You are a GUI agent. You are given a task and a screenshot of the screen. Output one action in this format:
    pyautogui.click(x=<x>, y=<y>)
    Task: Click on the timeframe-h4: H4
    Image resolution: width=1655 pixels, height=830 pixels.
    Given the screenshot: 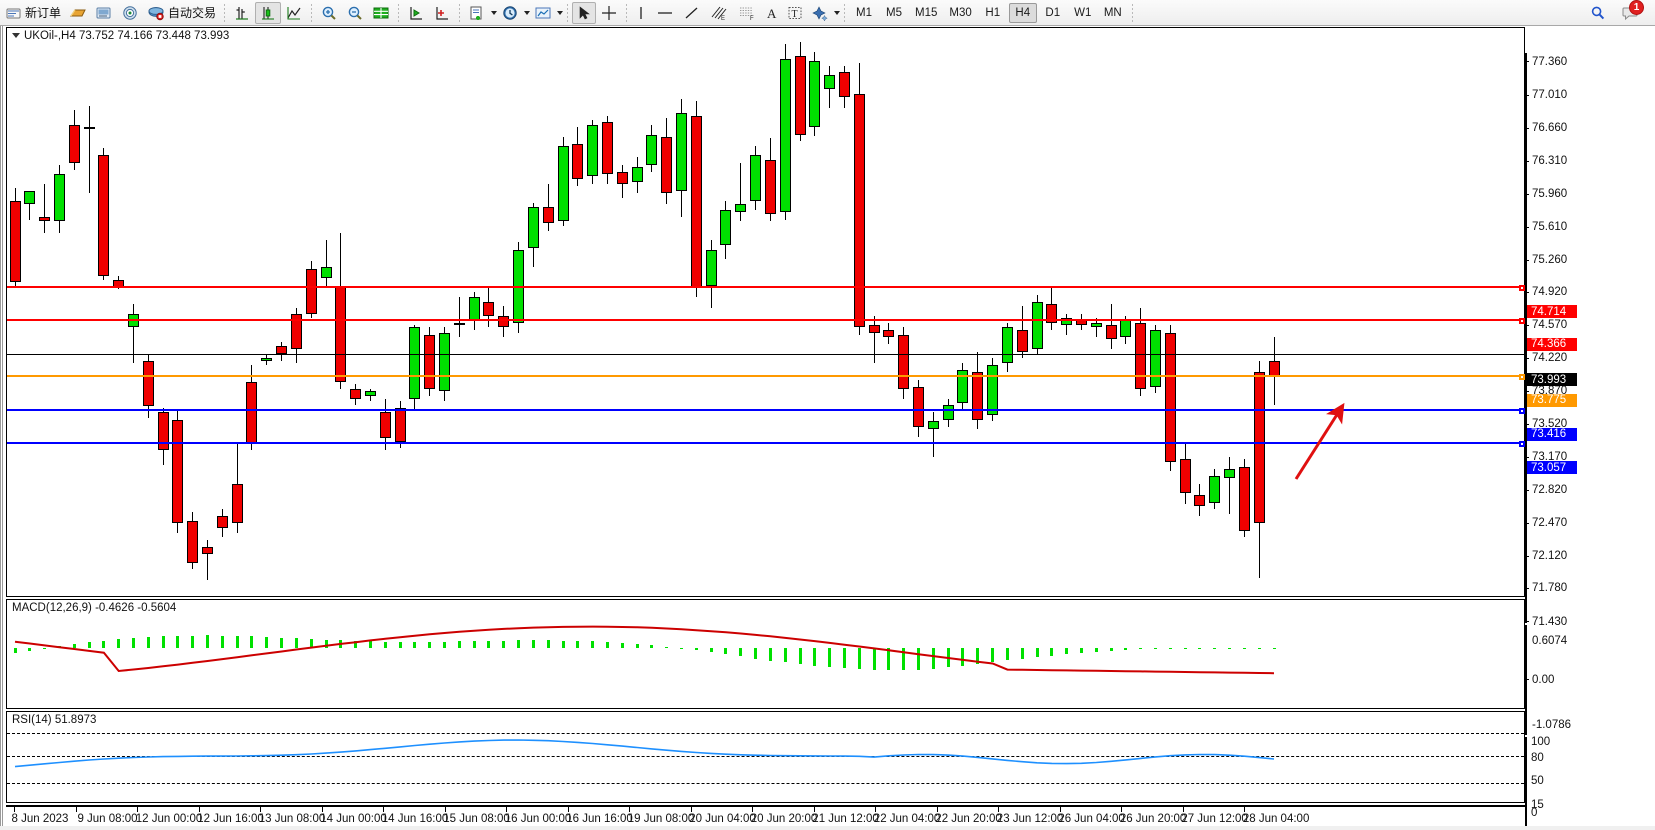 What is the action you would take?
    pyautogui.click(x=1022, y=12)
    